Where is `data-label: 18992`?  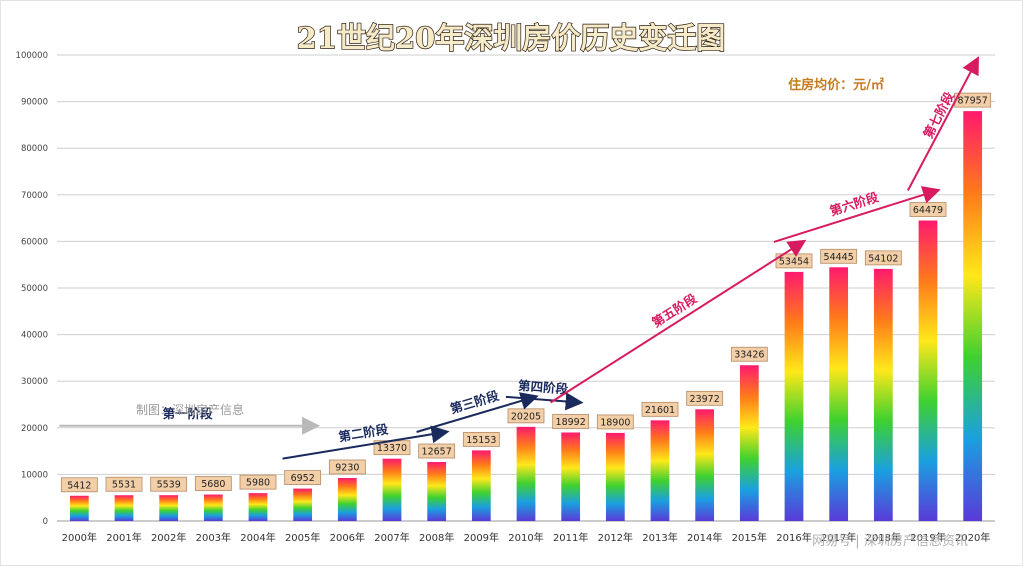 data-label: 18992 is located at coordinates (571, 422).